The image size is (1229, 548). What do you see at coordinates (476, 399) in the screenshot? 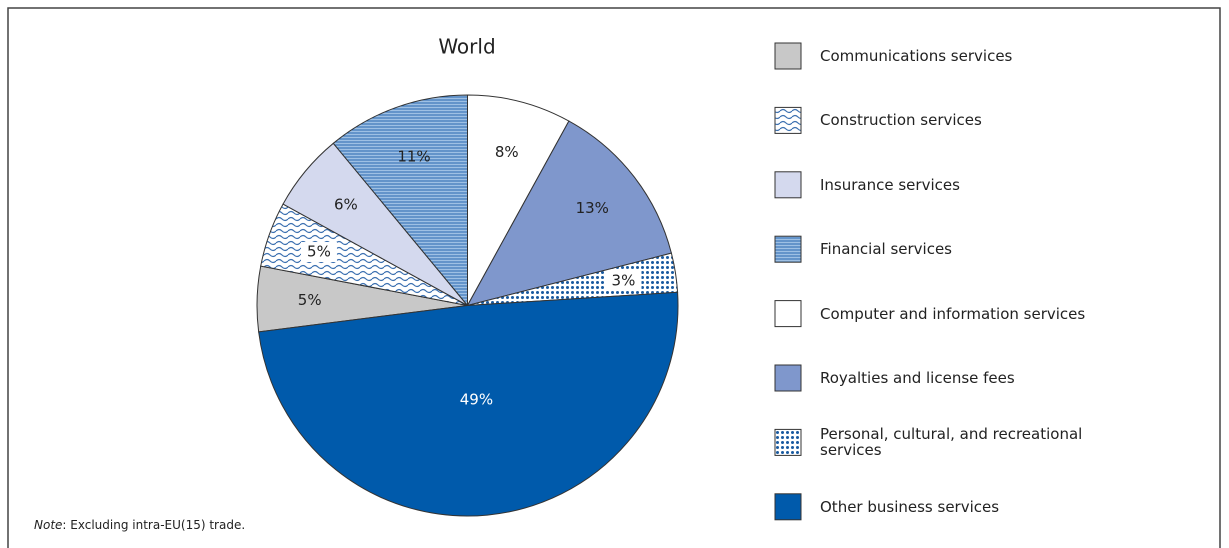
I see `data-label: 49%` at bounding box center [476, 399].